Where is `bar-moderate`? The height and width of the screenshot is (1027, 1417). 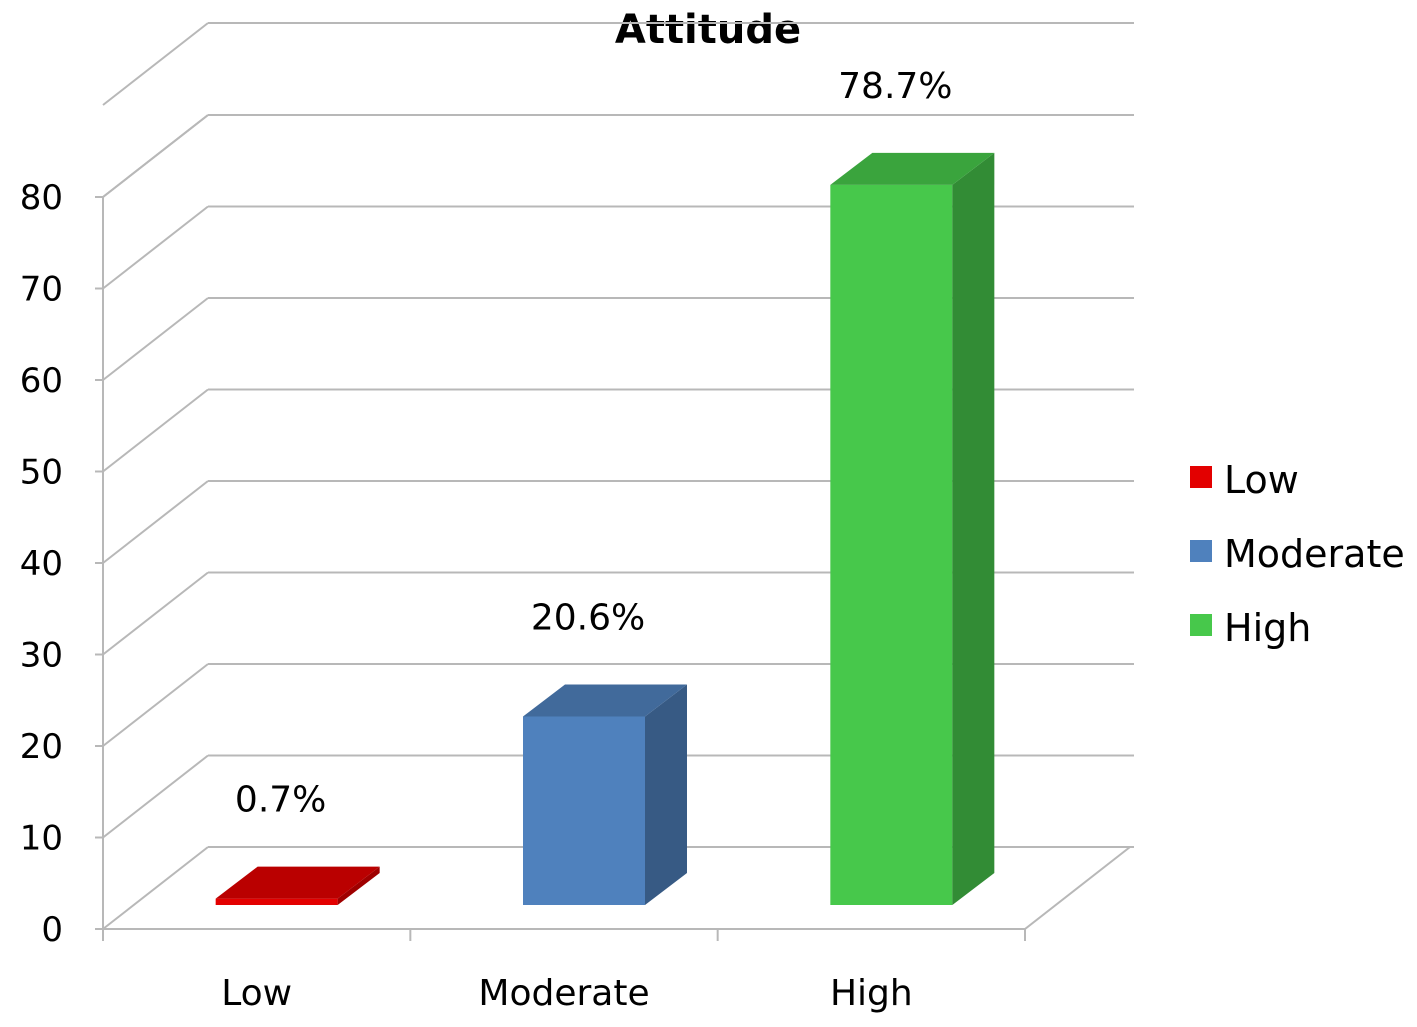 bar-moderate is located at coordinates (605, 794).